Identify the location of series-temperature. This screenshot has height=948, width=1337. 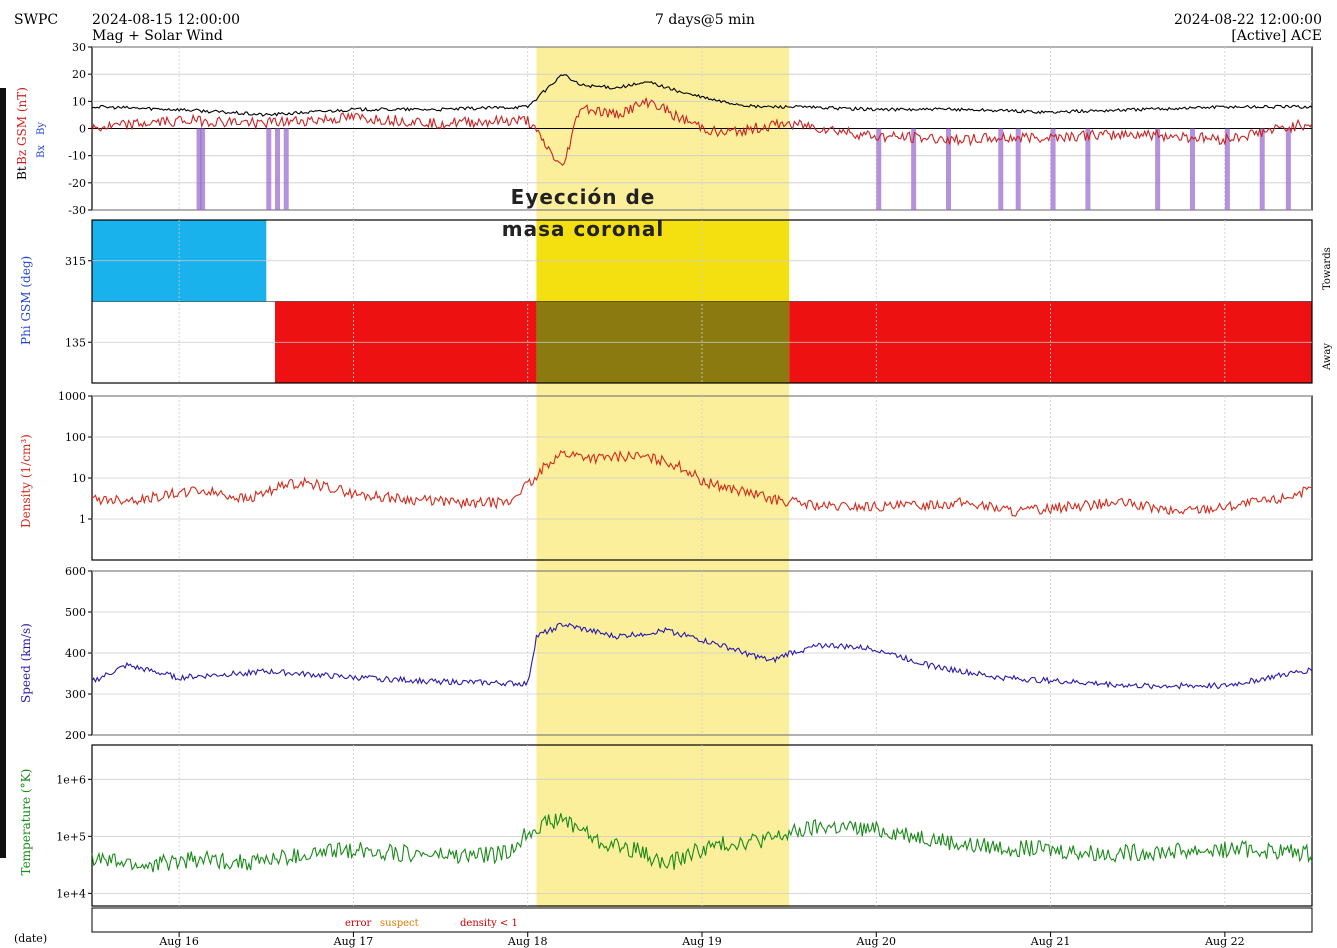
(702, 843).